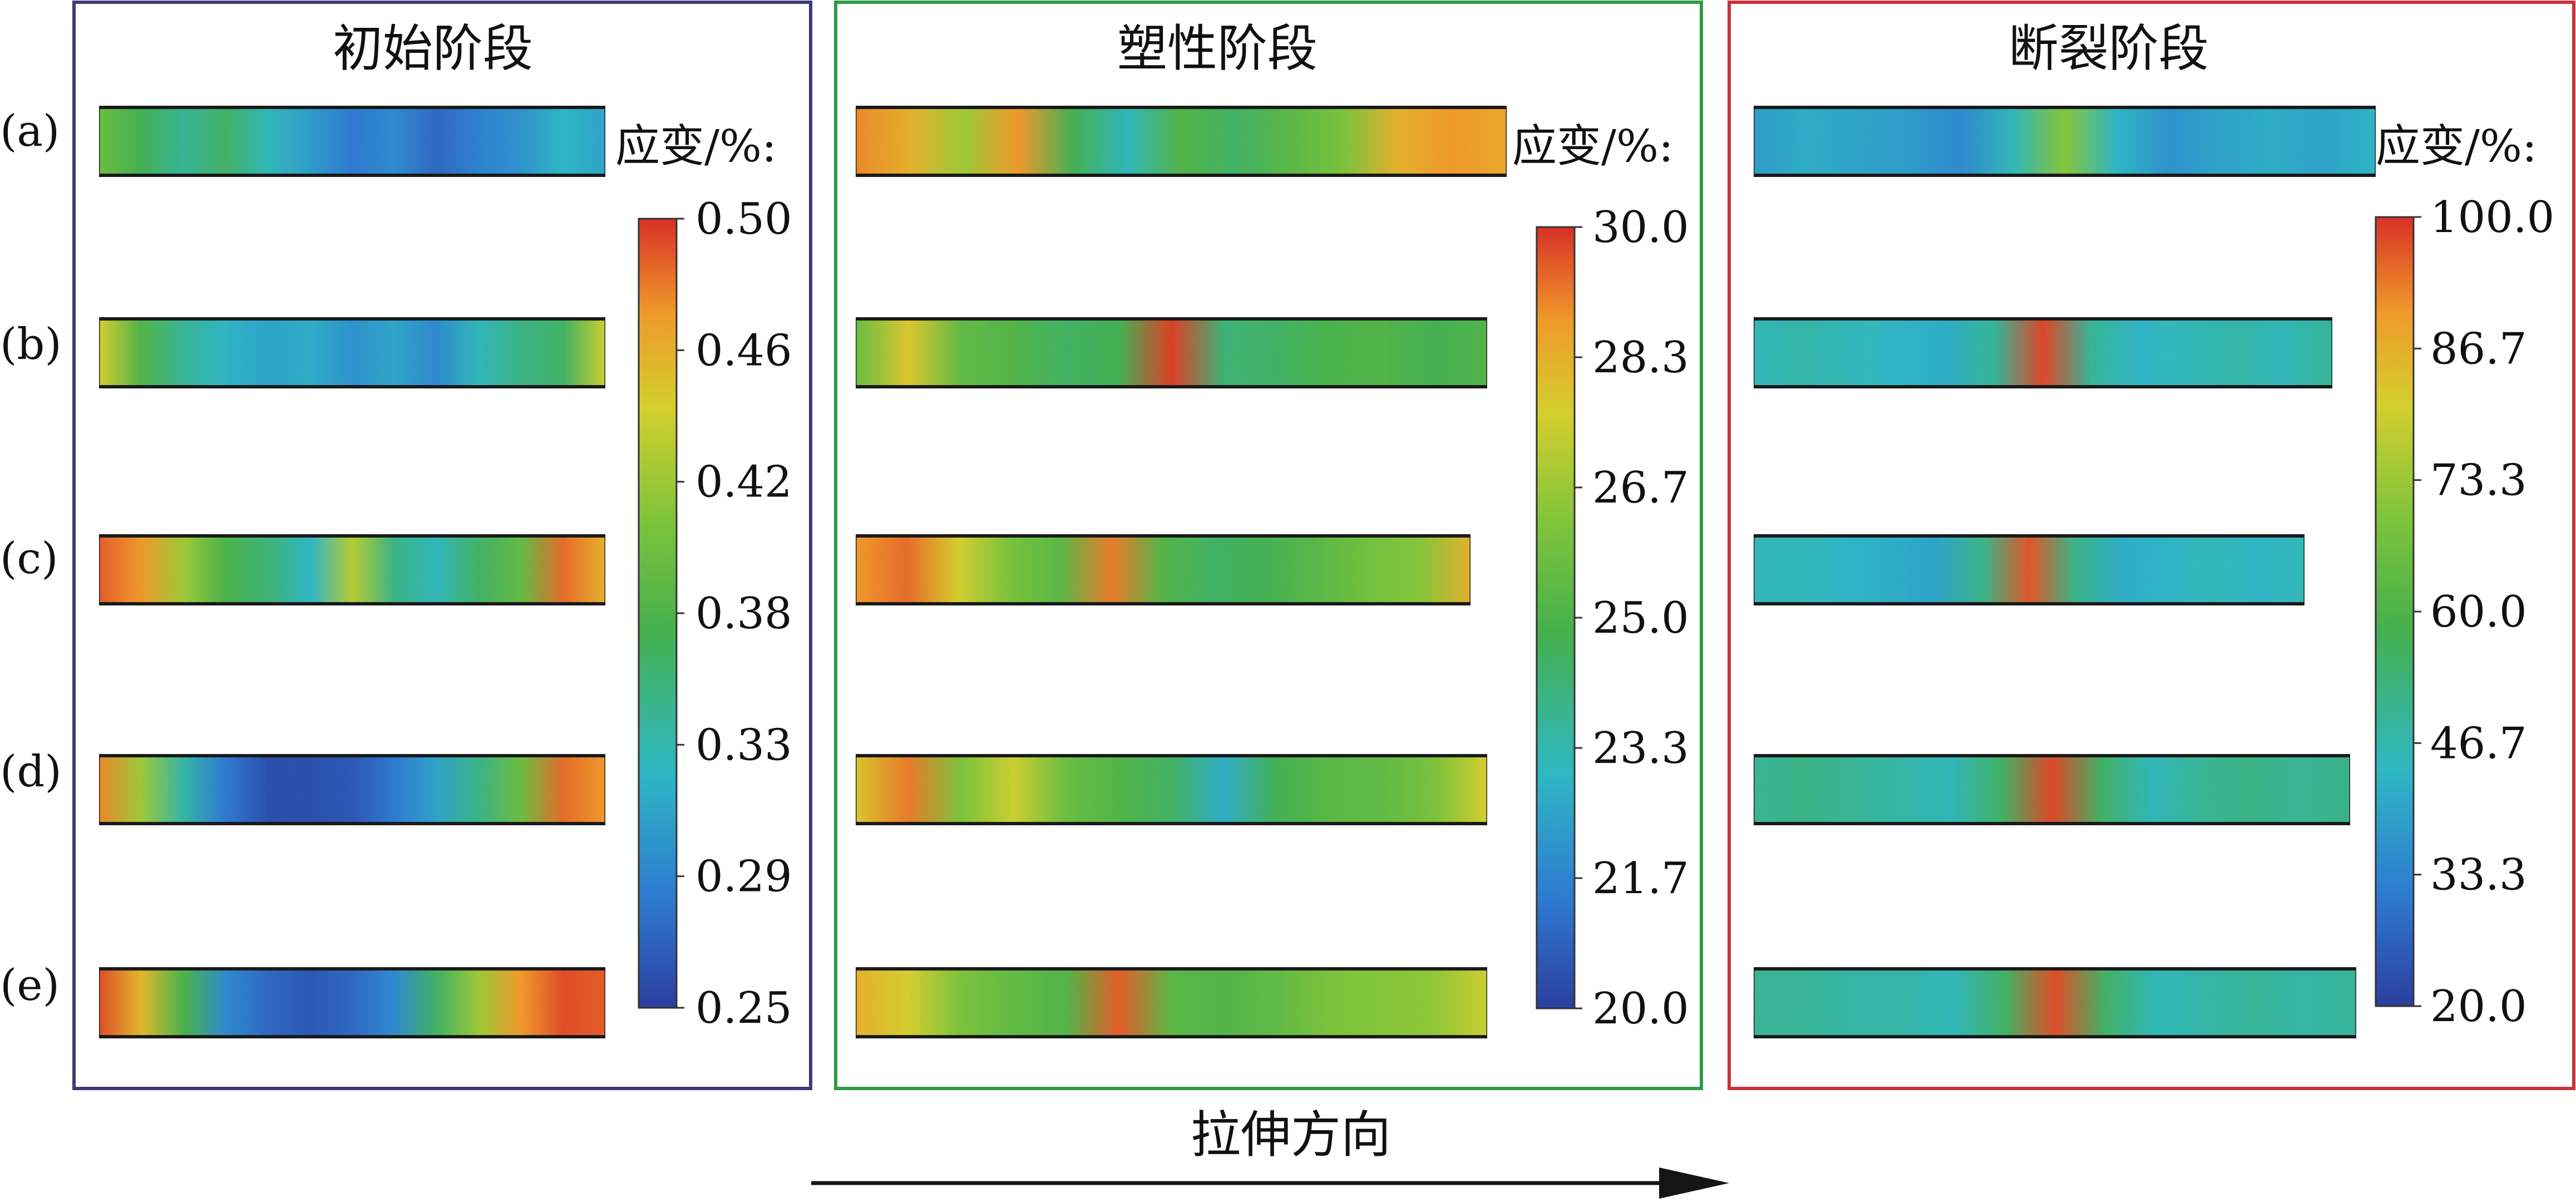 Image resolution: width=2576 pixels, height=1202 pixels. Describe the element at coordinates (1640, 618) in the screenshot. I see `colorbar-plastic-tick-label: 25.0` at that location.